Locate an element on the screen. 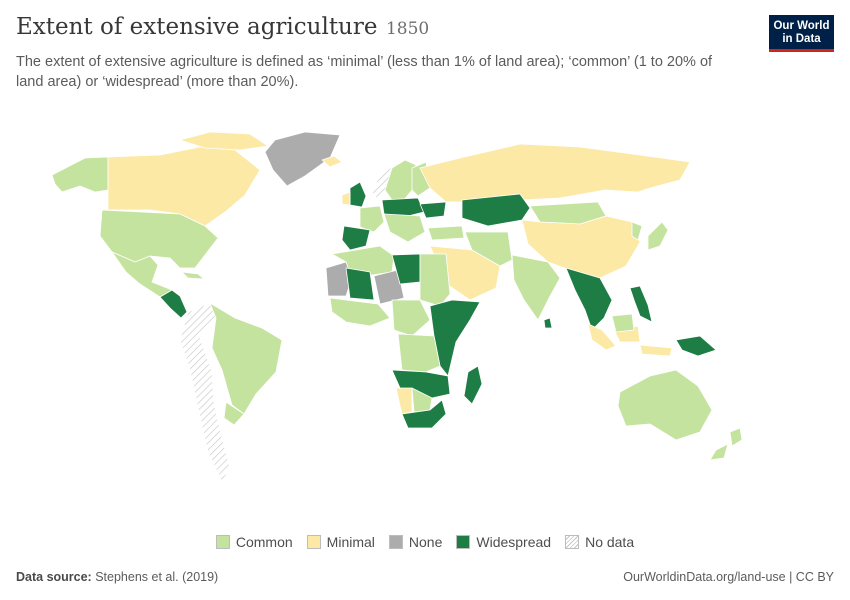 This screenshot has width=850, height=600. region-balkans-italy is located at coordinates (404, 228).